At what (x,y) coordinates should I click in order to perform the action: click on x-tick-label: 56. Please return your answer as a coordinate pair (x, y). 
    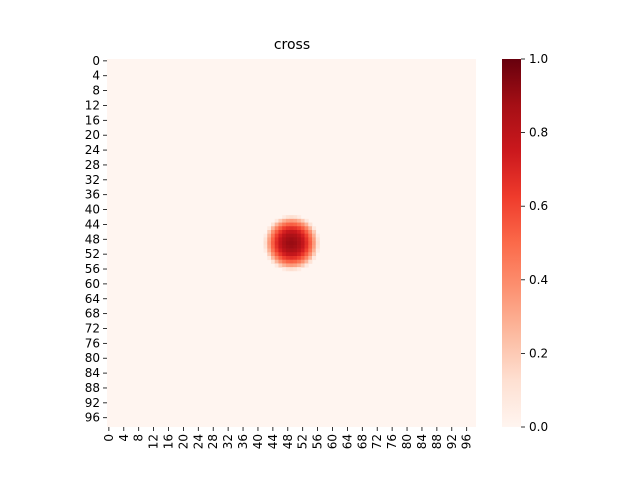
    Looking at the image, I should click on (318, 441).